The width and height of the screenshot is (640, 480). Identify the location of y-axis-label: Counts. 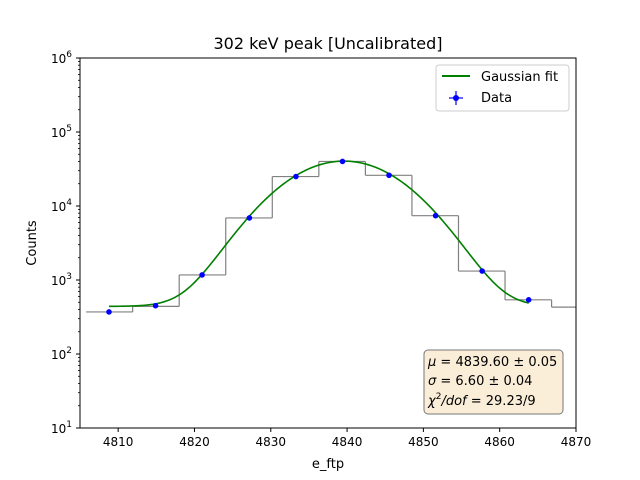
(32, 243).